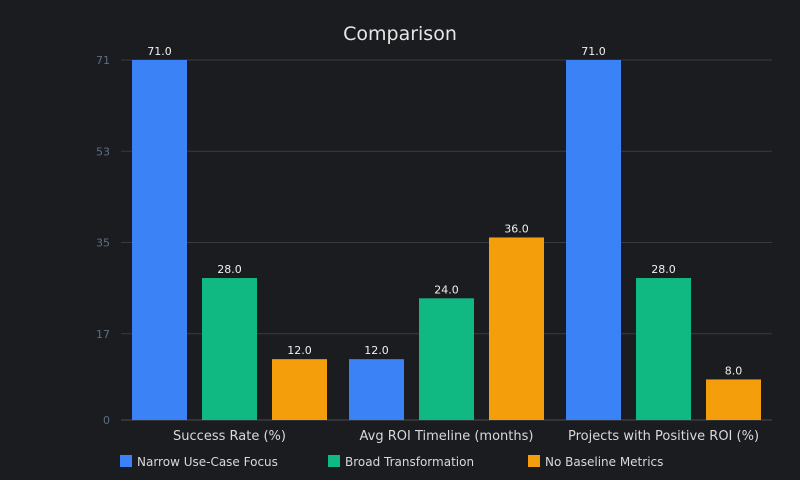  I want to click on data-label: 24.0, so click(446, 289).